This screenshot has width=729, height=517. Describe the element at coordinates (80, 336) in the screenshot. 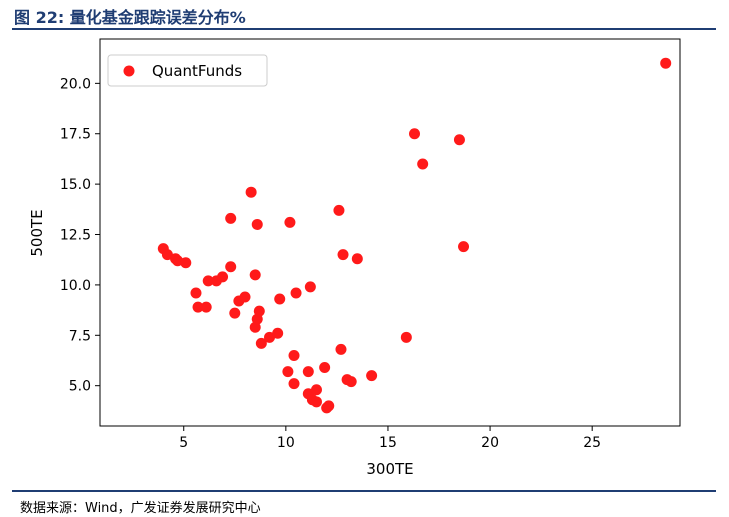

I see `y-tick-label: 7.5` at that location.